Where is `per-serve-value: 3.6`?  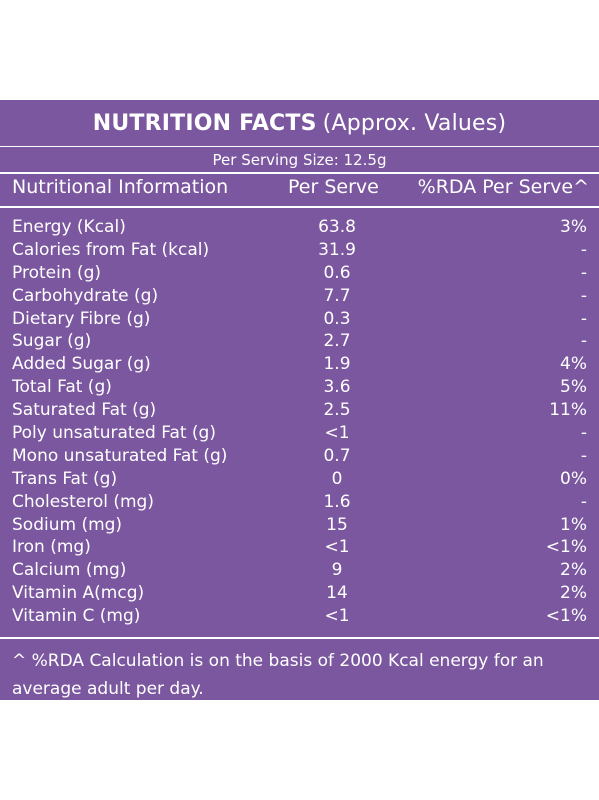
per-serve-value: 3.6 is located at coordinates (337, 387).